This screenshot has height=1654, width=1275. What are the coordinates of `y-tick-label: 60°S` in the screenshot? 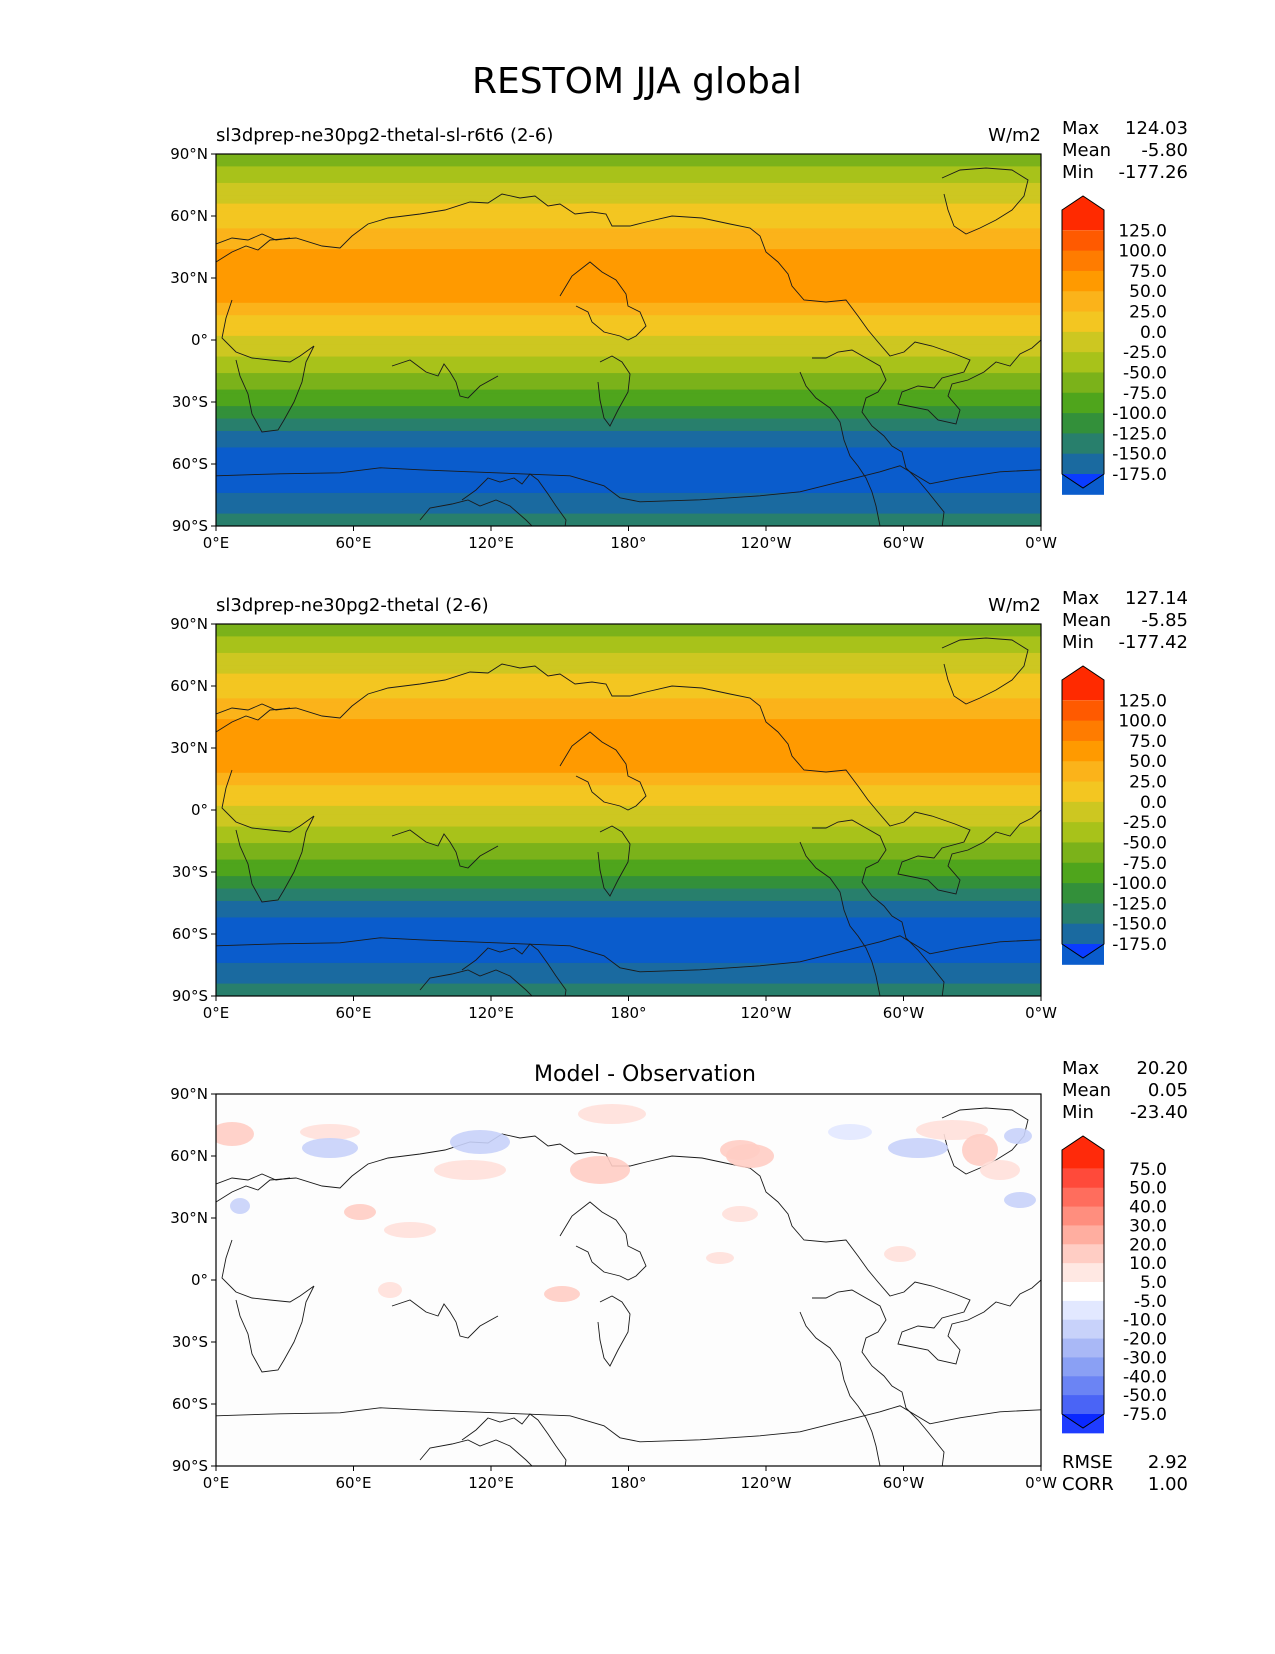 It's located at (190, 934).